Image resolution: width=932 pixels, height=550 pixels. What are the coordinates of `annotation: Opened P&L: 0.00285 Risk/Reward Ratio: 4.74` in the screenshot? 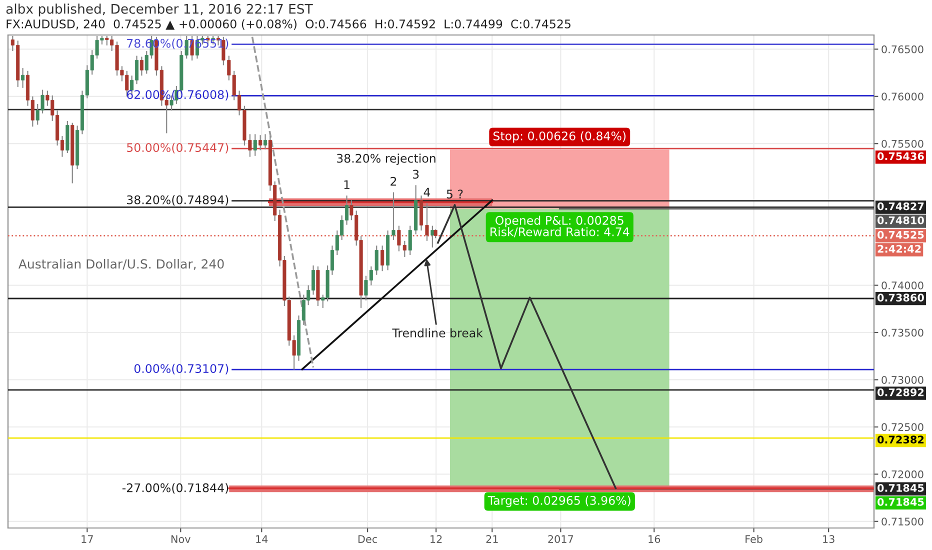 It's located at (560, 227).